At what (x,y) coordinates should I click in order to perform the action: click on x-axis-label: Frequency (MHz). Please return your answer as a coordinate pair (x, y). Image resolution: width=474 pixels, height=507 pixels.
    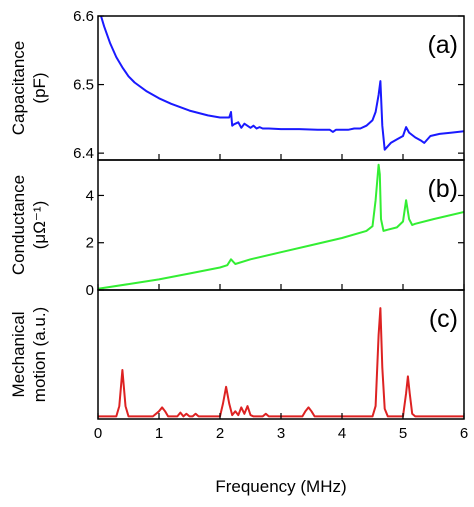
    Looking at the image, I should click on (280, 486).